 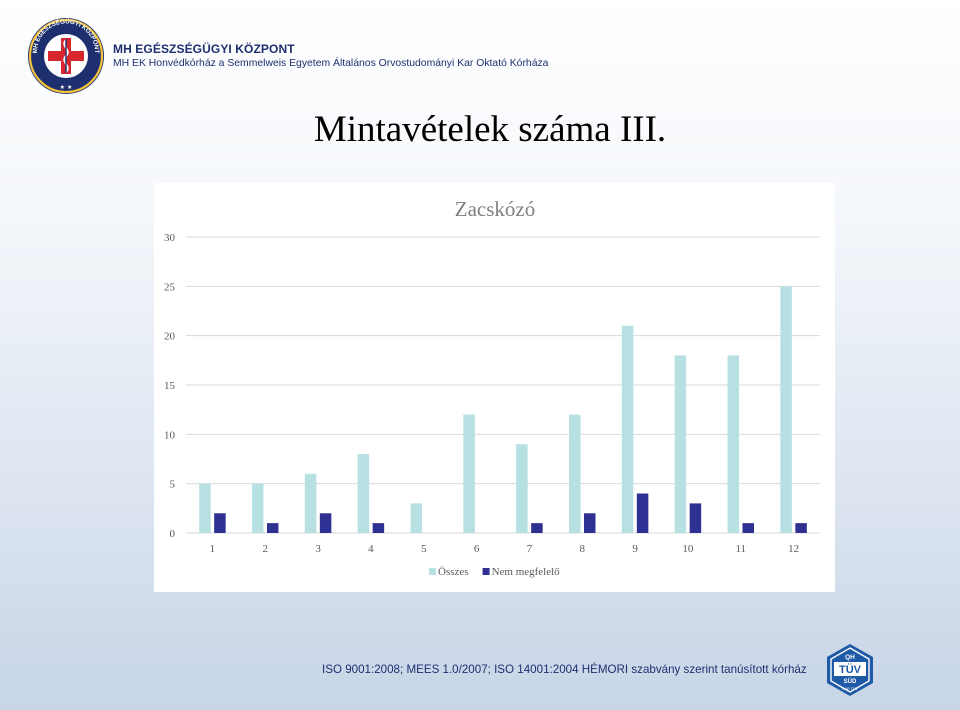 What do you see at coordinates (170, 287) in the screenshot?
I see `y-tick-label: 25` at bounding box center [170, 287].